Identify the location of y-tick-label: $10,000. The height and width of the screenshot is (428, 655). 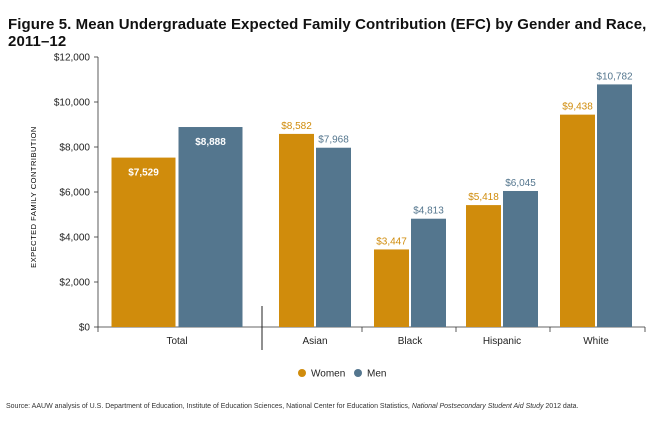
(72, 103).